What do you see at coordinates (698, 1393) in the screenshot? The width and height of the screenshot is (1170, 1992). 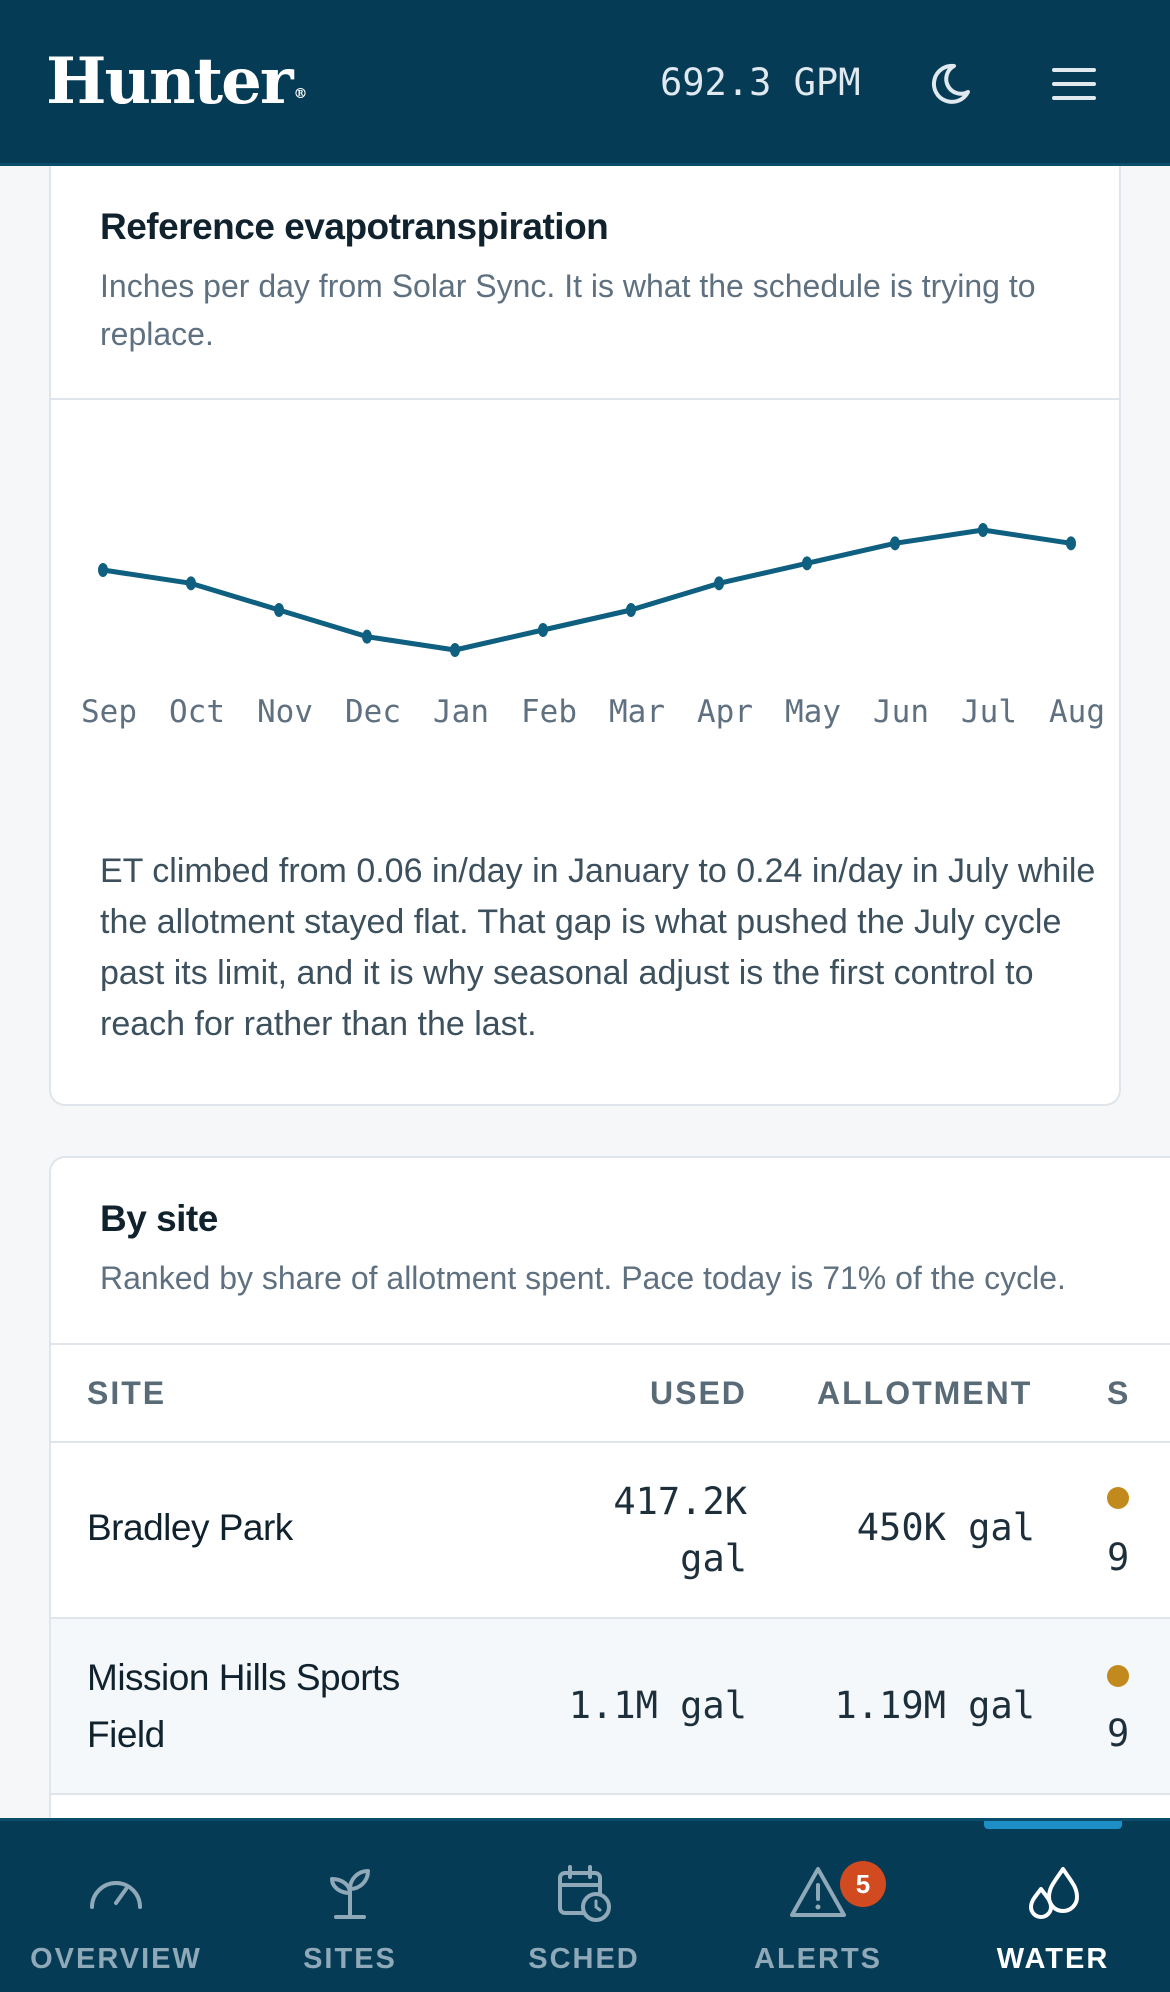 I see `column-header-used: USED` at bounding box center [698, 1393].